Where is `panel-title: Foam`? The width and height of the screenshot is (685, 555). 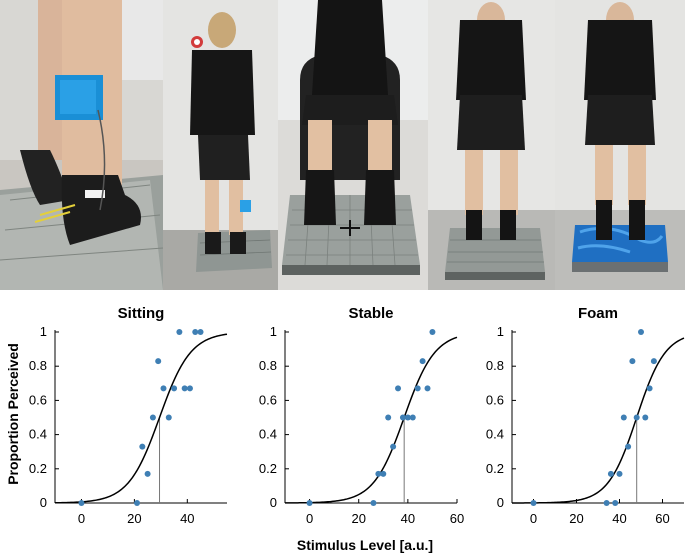
panel-title: Foam is located at coordinates (598, 313).